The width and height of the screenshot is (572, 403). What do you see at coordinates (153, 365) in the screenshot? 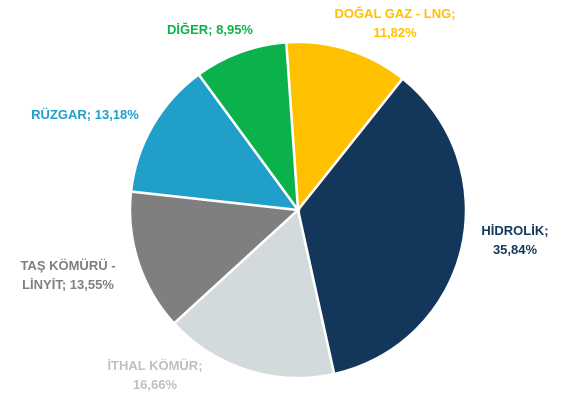
I see `category: İTHAL KÖMÜR` at bounding box center [153, 365].